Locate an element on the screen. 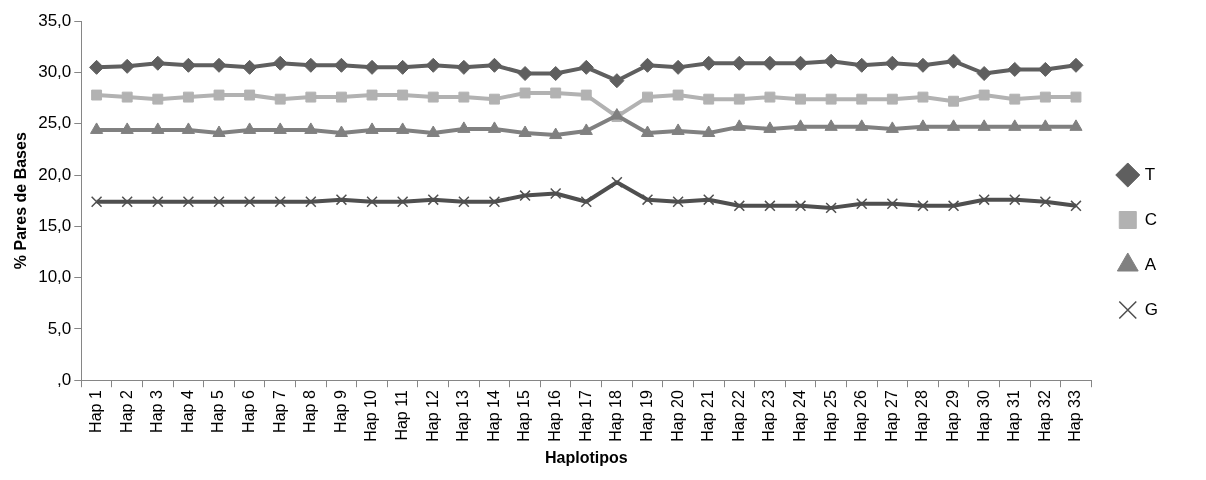  x-tick-label: Hap 25 is located at coordinates (830, 416).